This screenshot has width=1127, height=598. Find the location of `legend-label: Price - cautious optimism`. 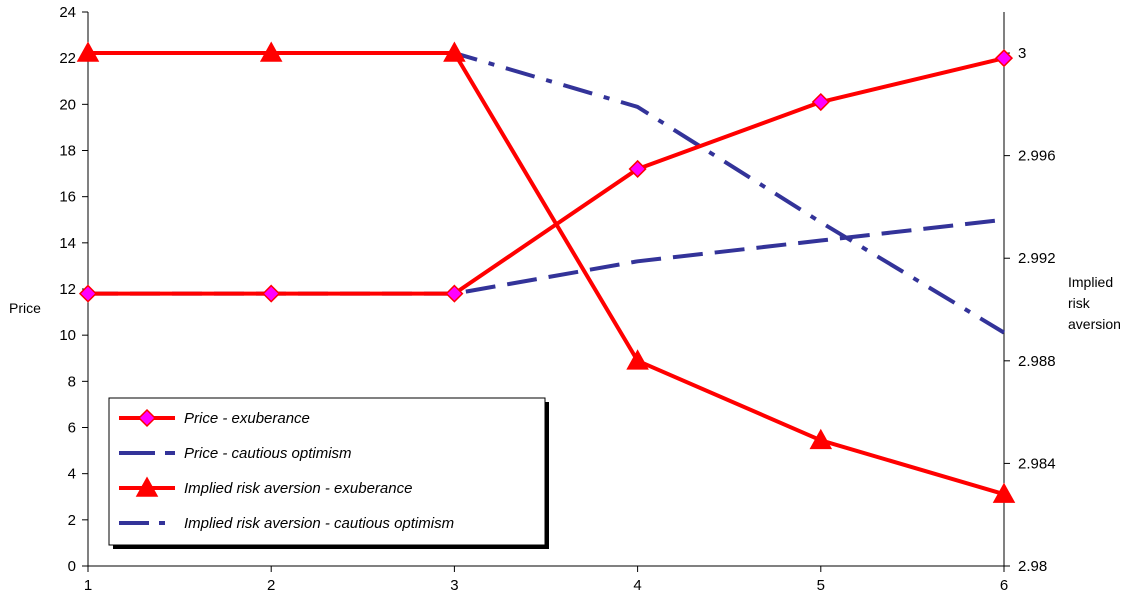

legend-label: Price - cautious optimism is located at coordinates (268, 453).